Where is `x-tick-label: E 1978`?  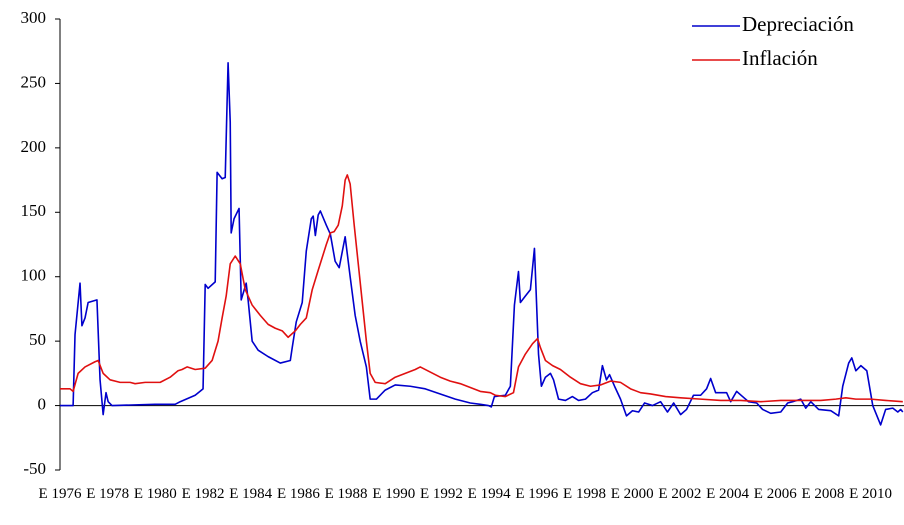
x-tick-label: E 1978 is located at coordinates (108, 494).